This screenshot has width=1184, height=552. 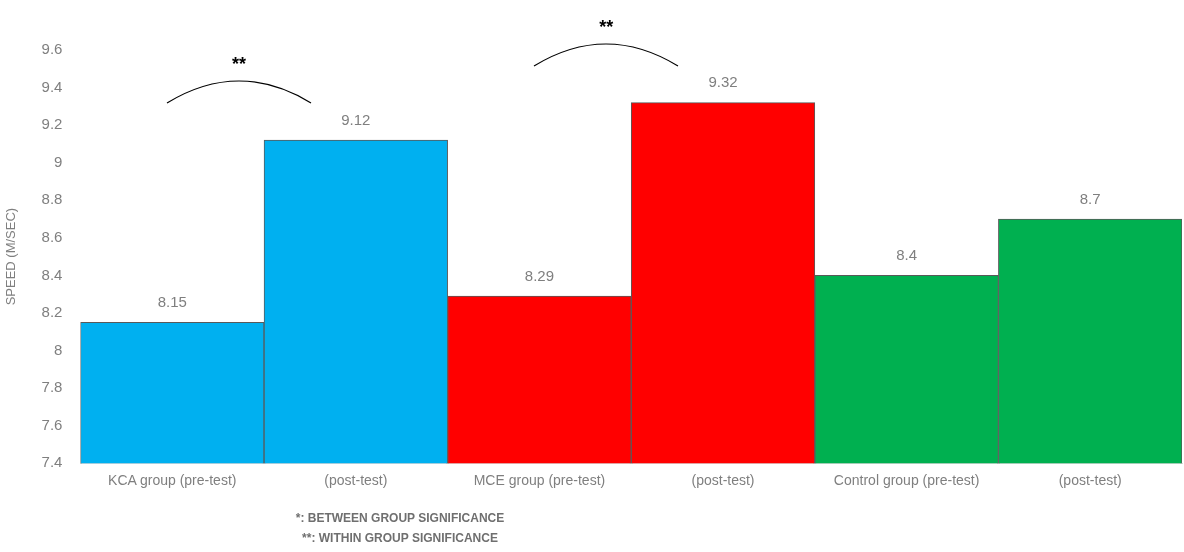 What do you see at coordinates (723, 82) in the screenshot?
I see `data-label: 9.32` at bounding box center [723, 82].